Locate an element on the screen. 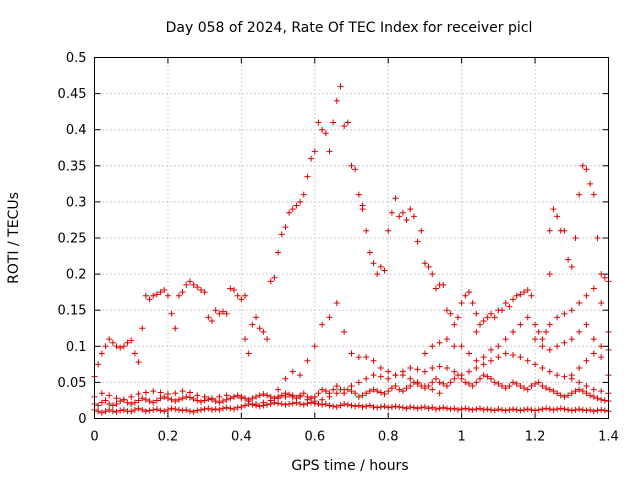  x-tick-label: 0.6 is located at coordinates (314, 437).